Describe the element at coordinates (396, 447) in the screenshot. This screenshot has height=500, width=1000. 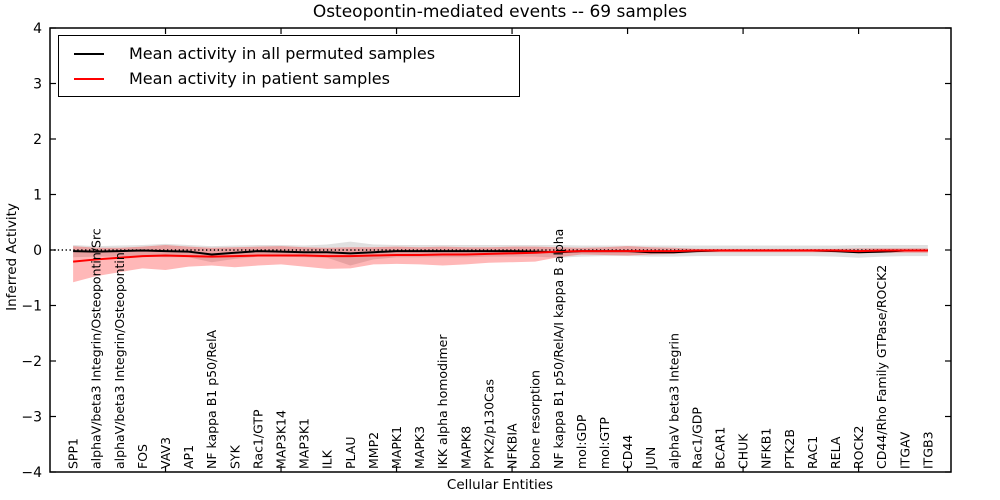
I see `x-tick-label: MAPK1` at that location.